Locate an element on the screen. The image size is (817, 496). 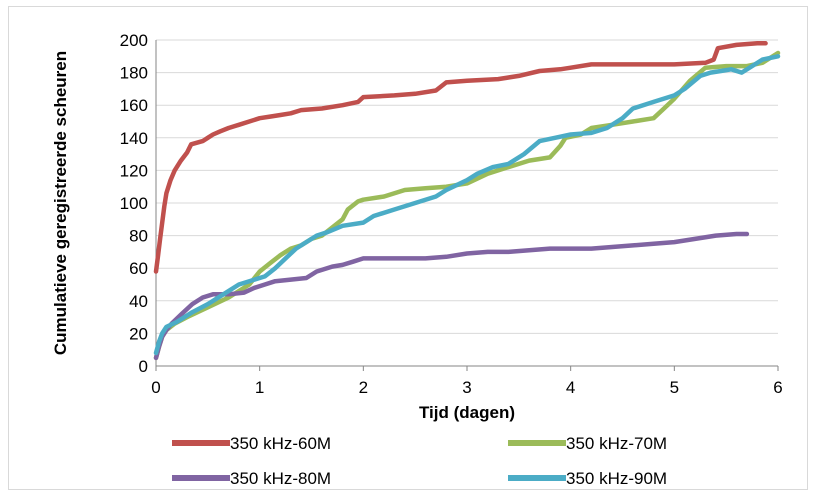
x-tick-label: 3 is located at coordinates (466, 387).